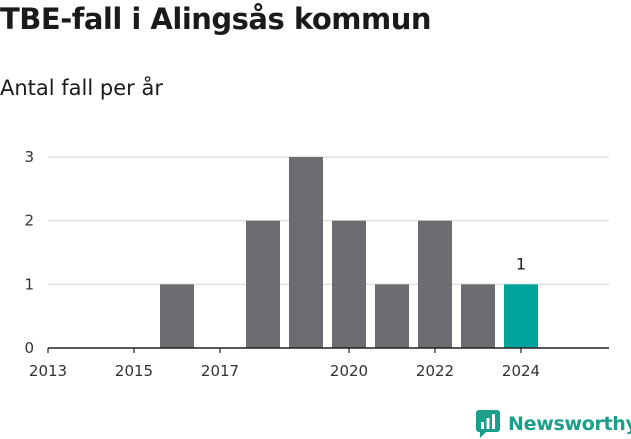 The image size is (631, 439). I want to click on bar-2021, so click(392, 316).